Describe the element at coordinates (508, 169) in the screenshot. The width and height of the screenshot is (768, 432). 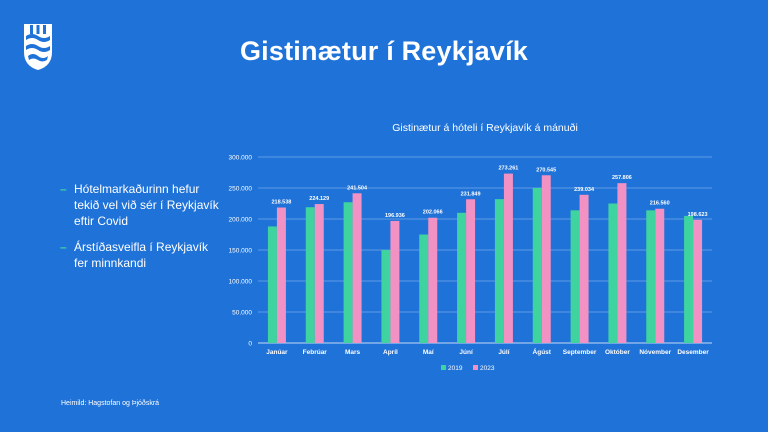
I see `data-label: 273.261` at that location.